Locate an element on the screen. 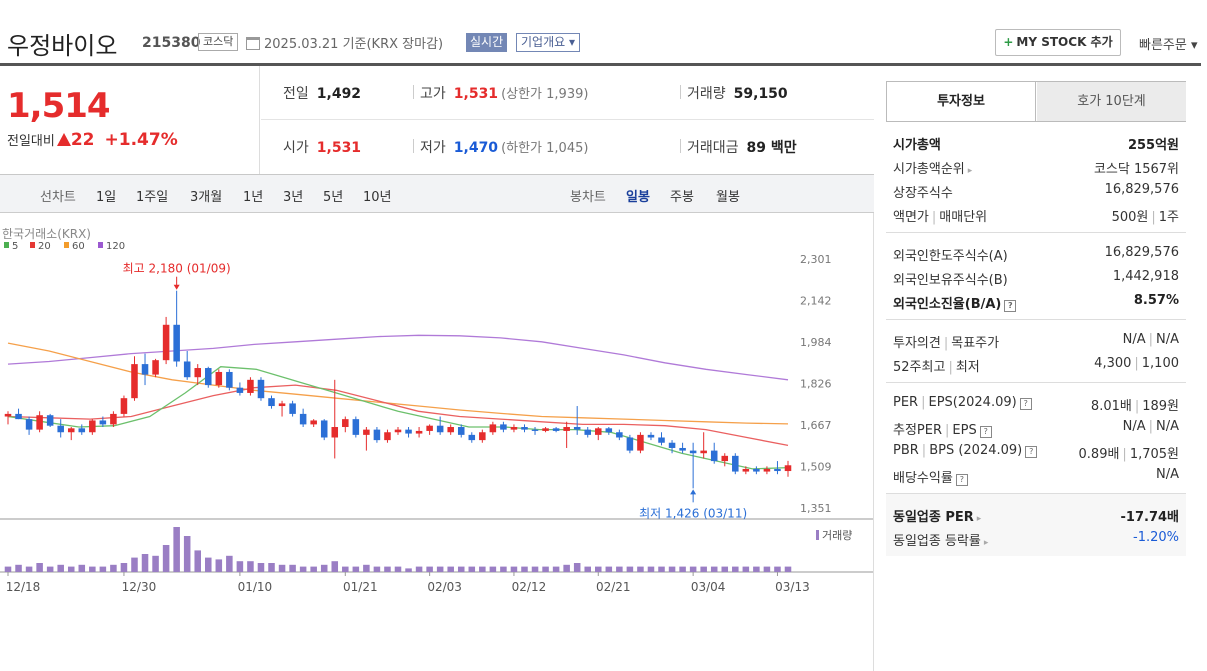 The height and width of the screenshot is (671, 1207). open-price: 시가 1,531 is located at coordinates (322, 148).